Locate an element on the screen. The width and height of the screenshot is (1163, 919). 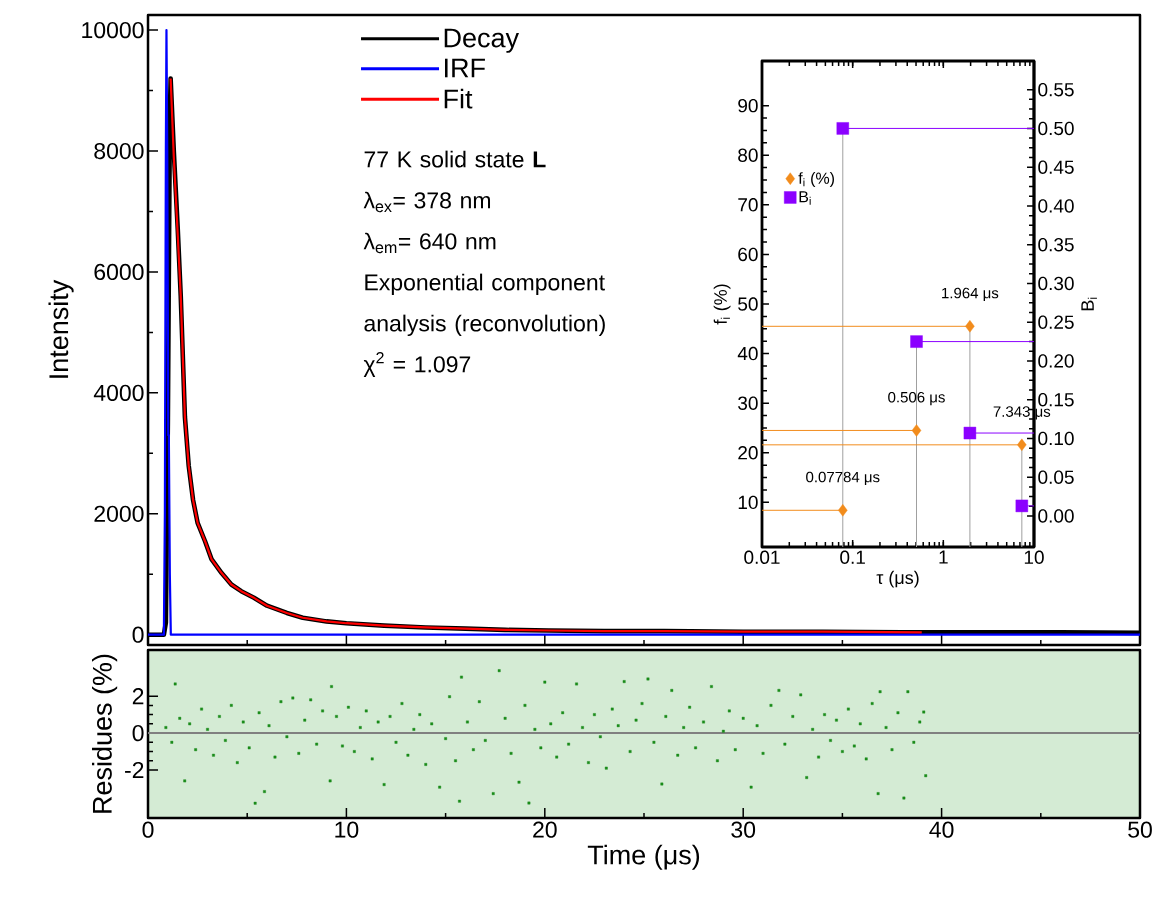
y-tick-label: 10000 is located at coordinates (113, 30).